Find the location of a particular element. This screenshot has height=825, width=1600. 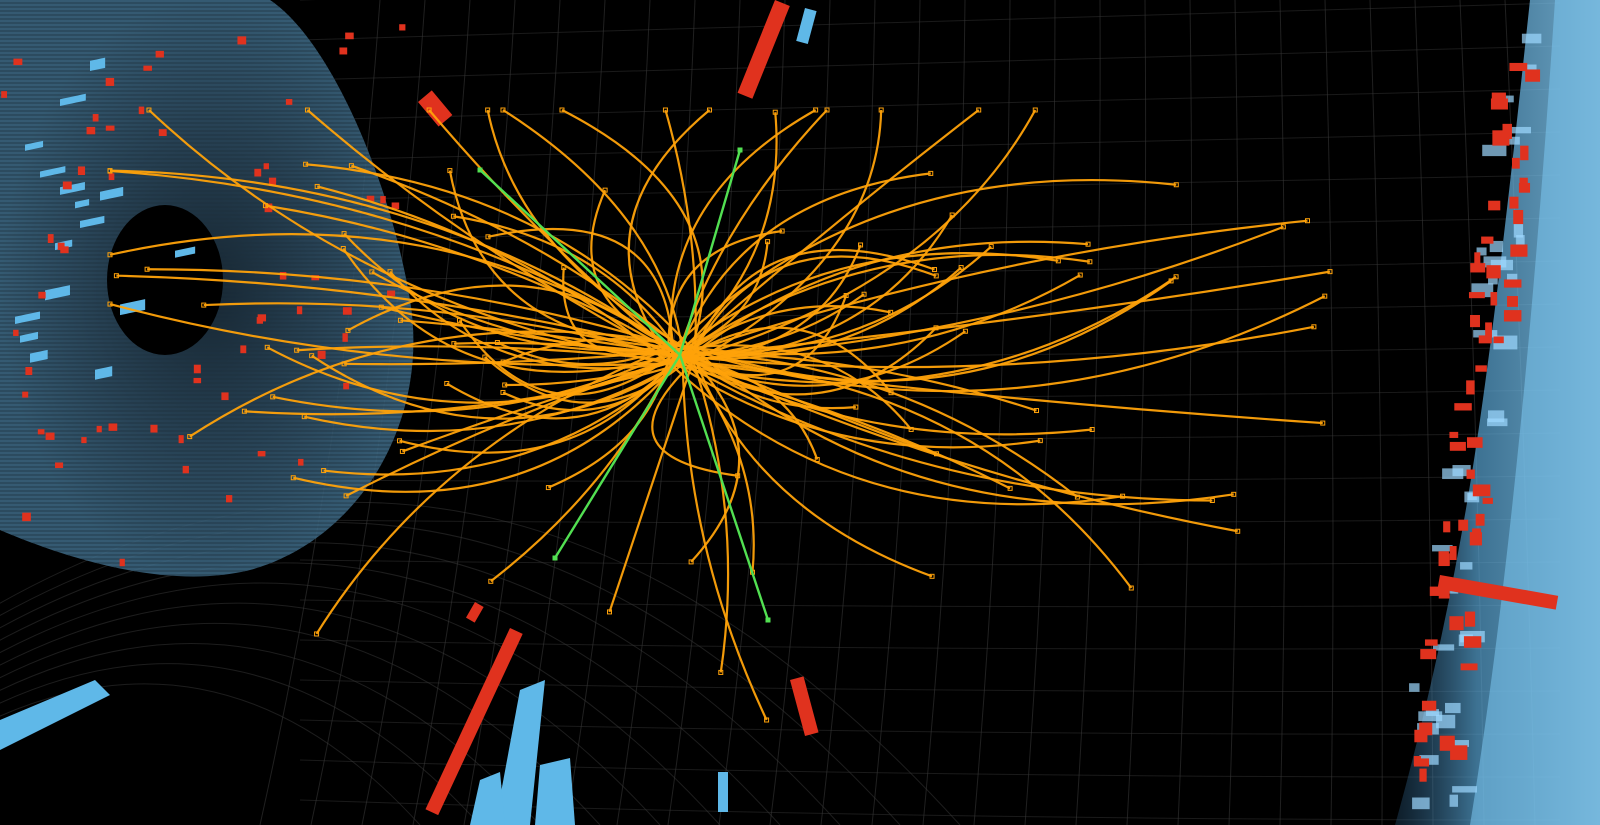

highlighted-tracks is located at coordinates (624, 385).